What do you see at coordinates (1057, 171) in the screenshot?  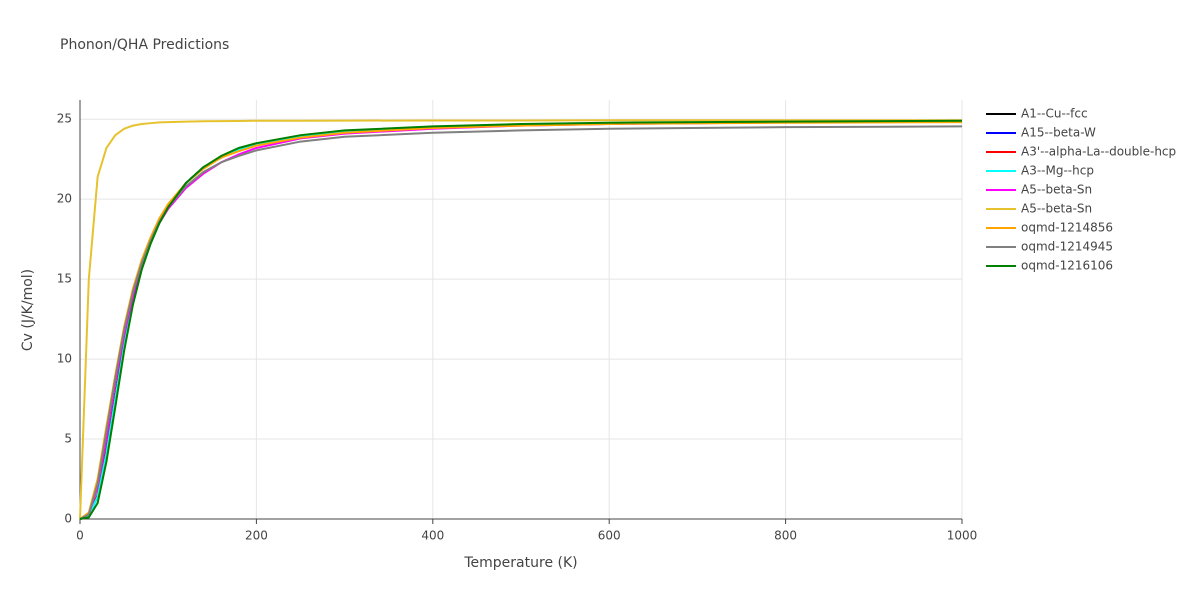 I see `legend-label: A3--Mg--hcp` at bounding box center [1057, 171].